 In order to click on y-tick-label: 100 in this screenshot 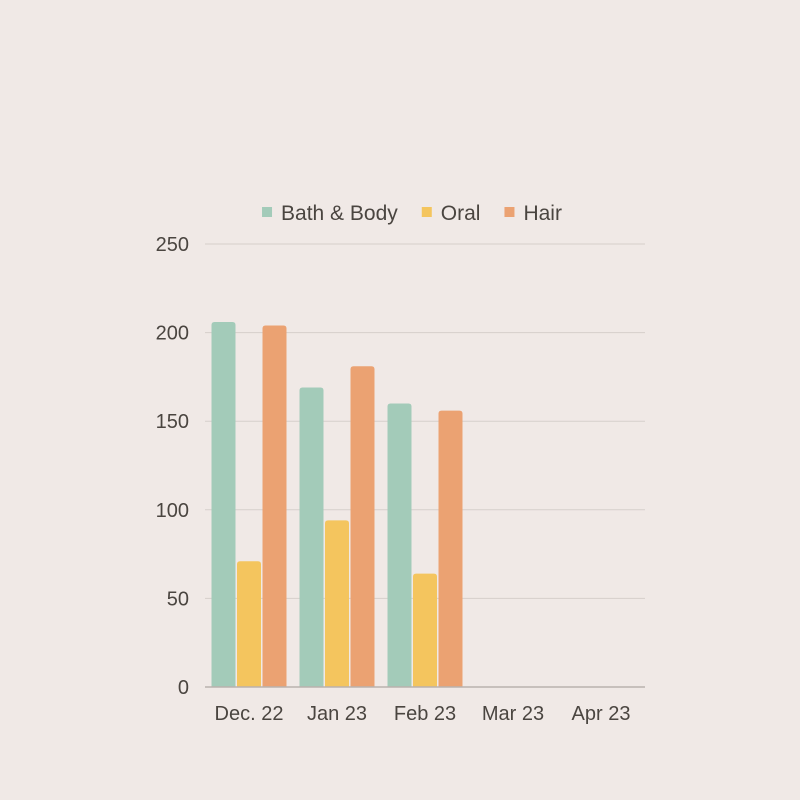, I will do `click(172, 511)`.